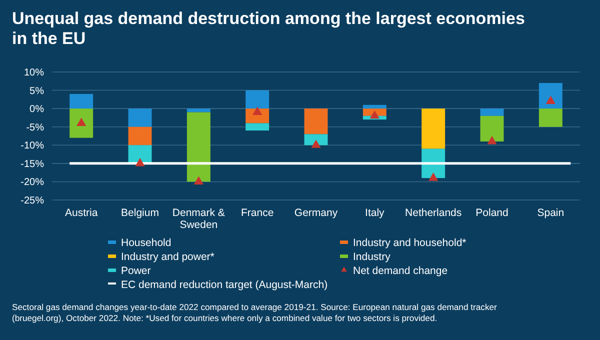  Describe the element at coordinates (198, 219) in the screenshot. I see `x-tick-label: Denmark & Sweden` at that location.